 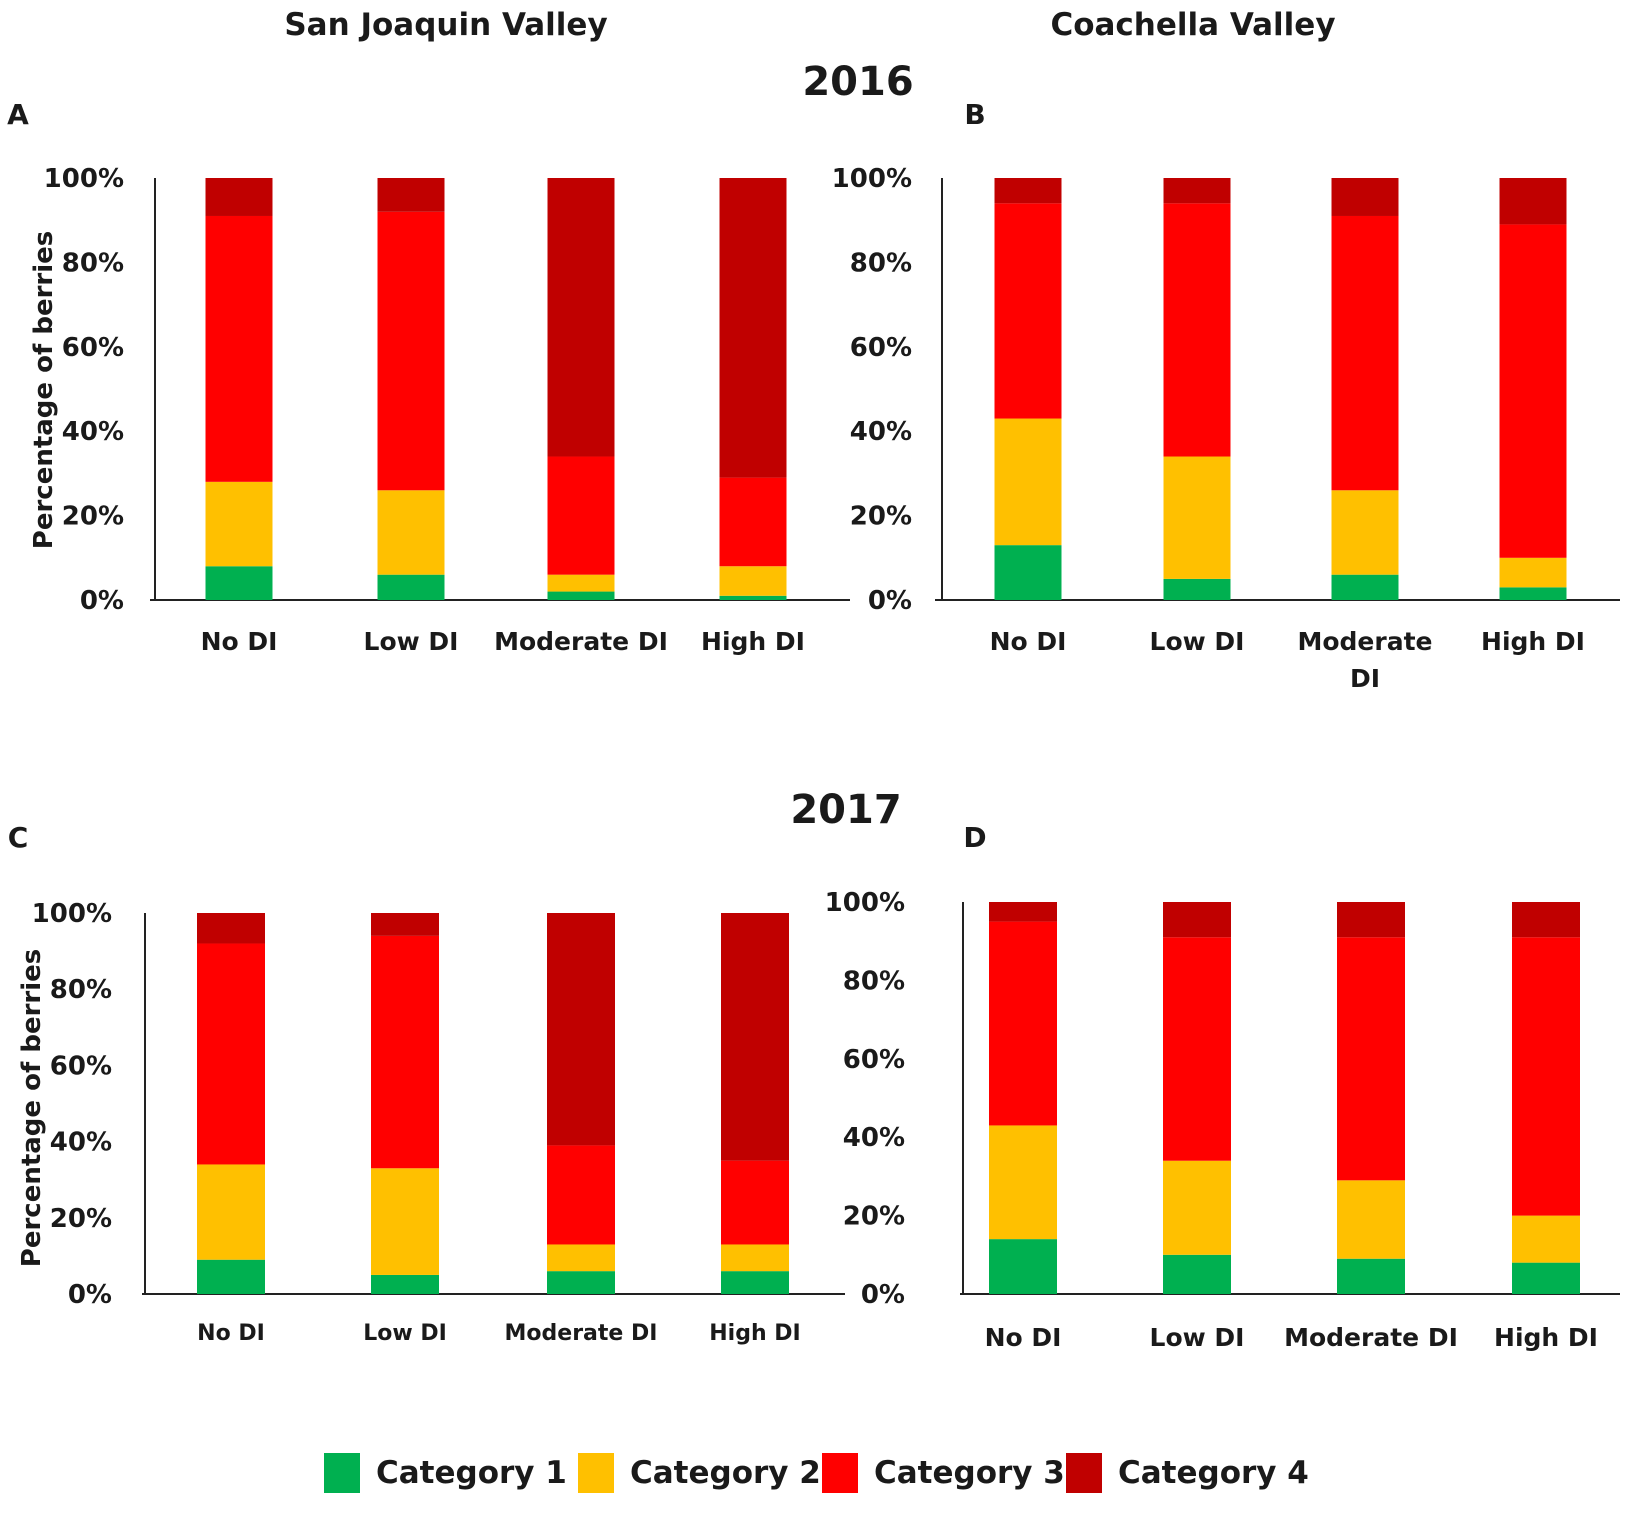 I want to click on x-tick-label-d-moderate-di: Moderate DI, so click(x=1371, y=1337).